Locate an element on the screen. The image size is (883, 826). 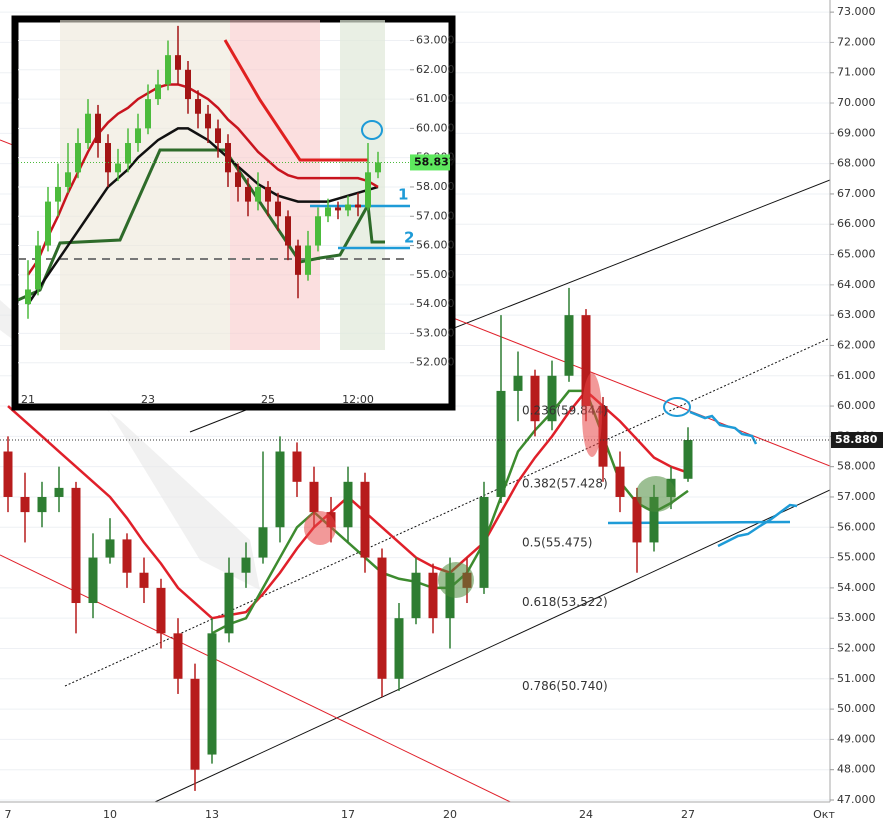
y-tick-label: 51.000 is located at coordinates (856, 678).